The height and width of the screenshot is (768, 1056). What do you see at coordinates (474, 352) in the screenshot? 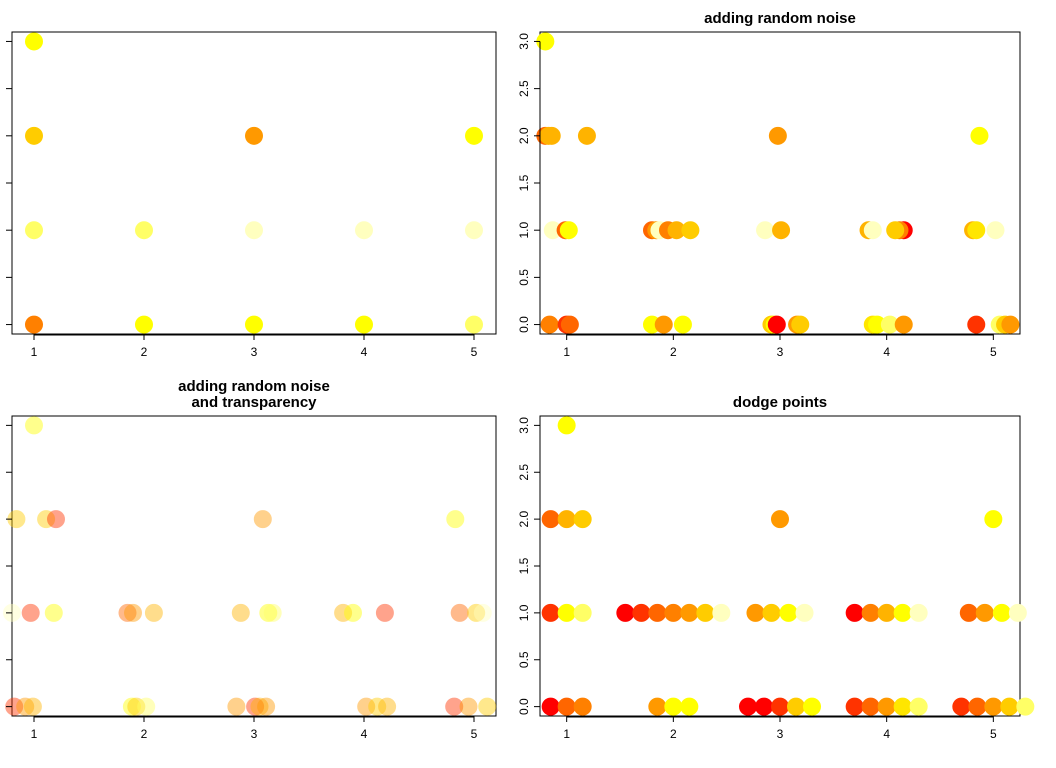
I see `x-tick-label: 5` at bounding box center [474, 352].